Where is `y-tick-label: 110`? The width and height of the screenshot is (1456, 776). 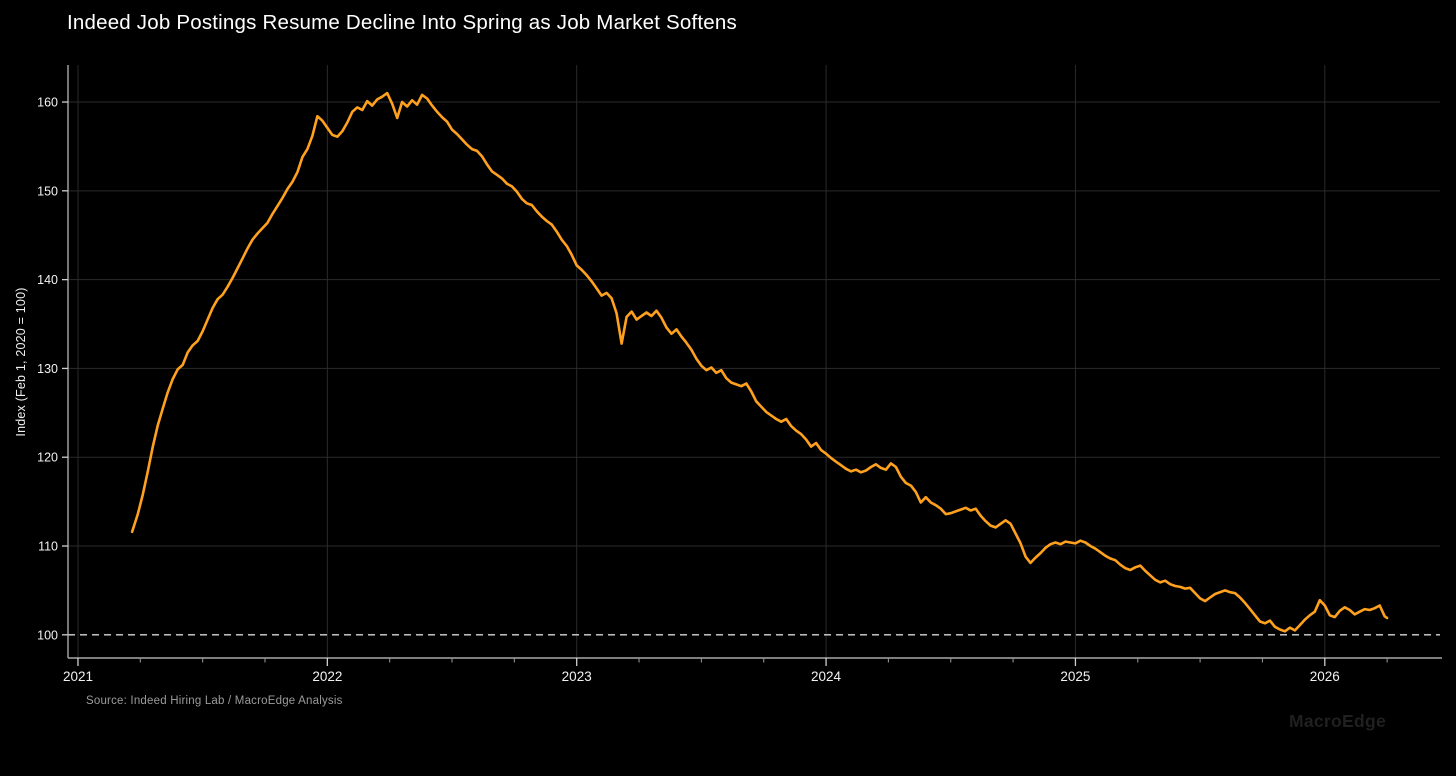 y-tick-label: 110 is located at coordinates (48, 547).